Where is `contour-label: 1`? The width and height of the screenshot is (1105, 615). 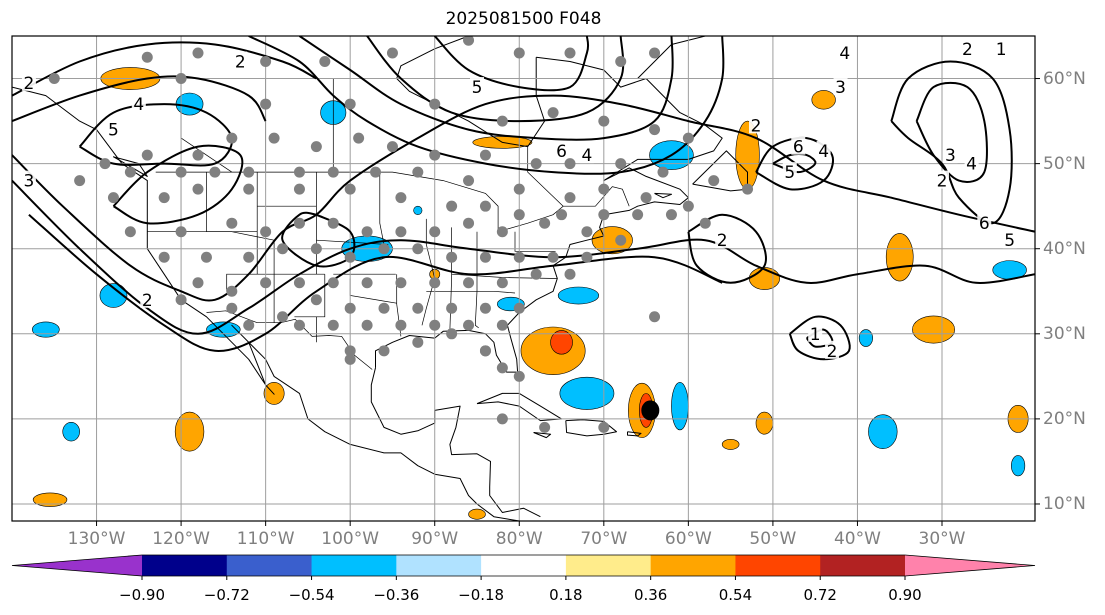 contour-label: 1 is located at coordinates (1001, 50).